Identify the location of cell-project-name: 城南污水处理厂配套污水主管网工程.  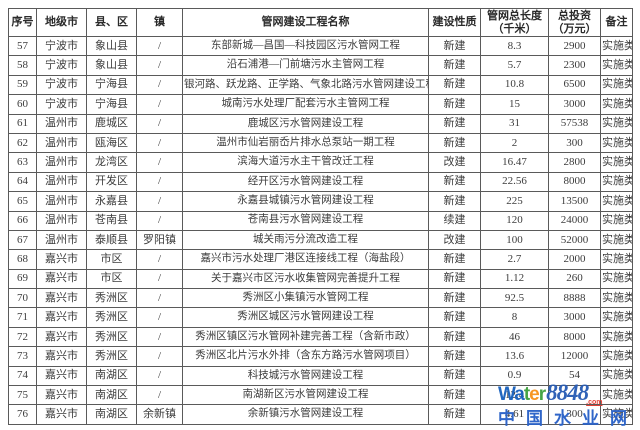
(305, 104).